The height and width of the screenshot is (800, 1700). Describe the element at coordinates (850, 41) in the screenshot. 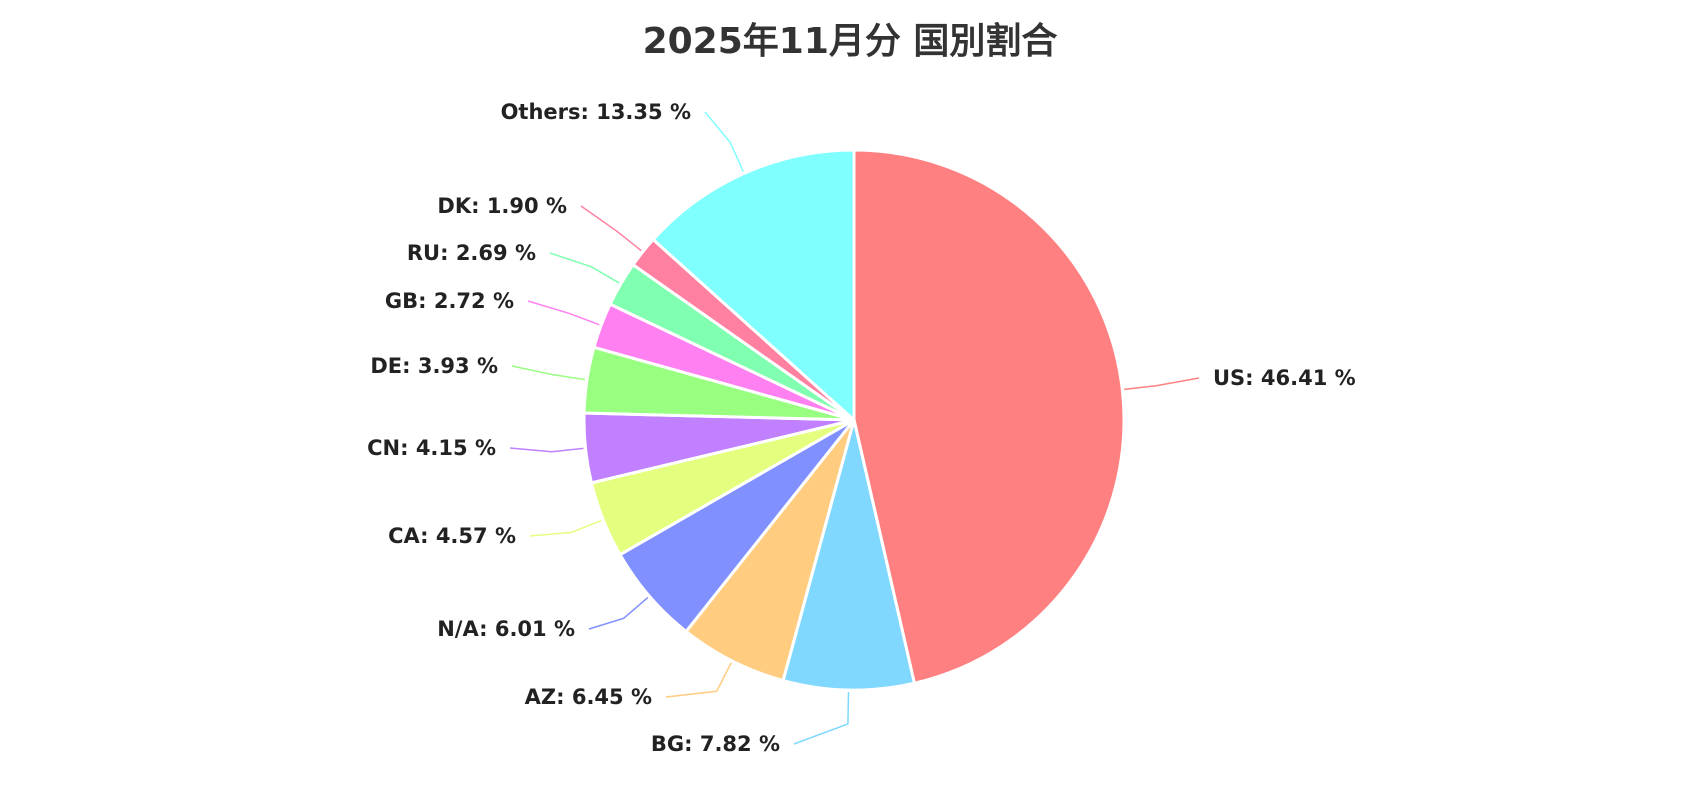

I see `chart-title: 2025年11月分 国別割合` at that location.